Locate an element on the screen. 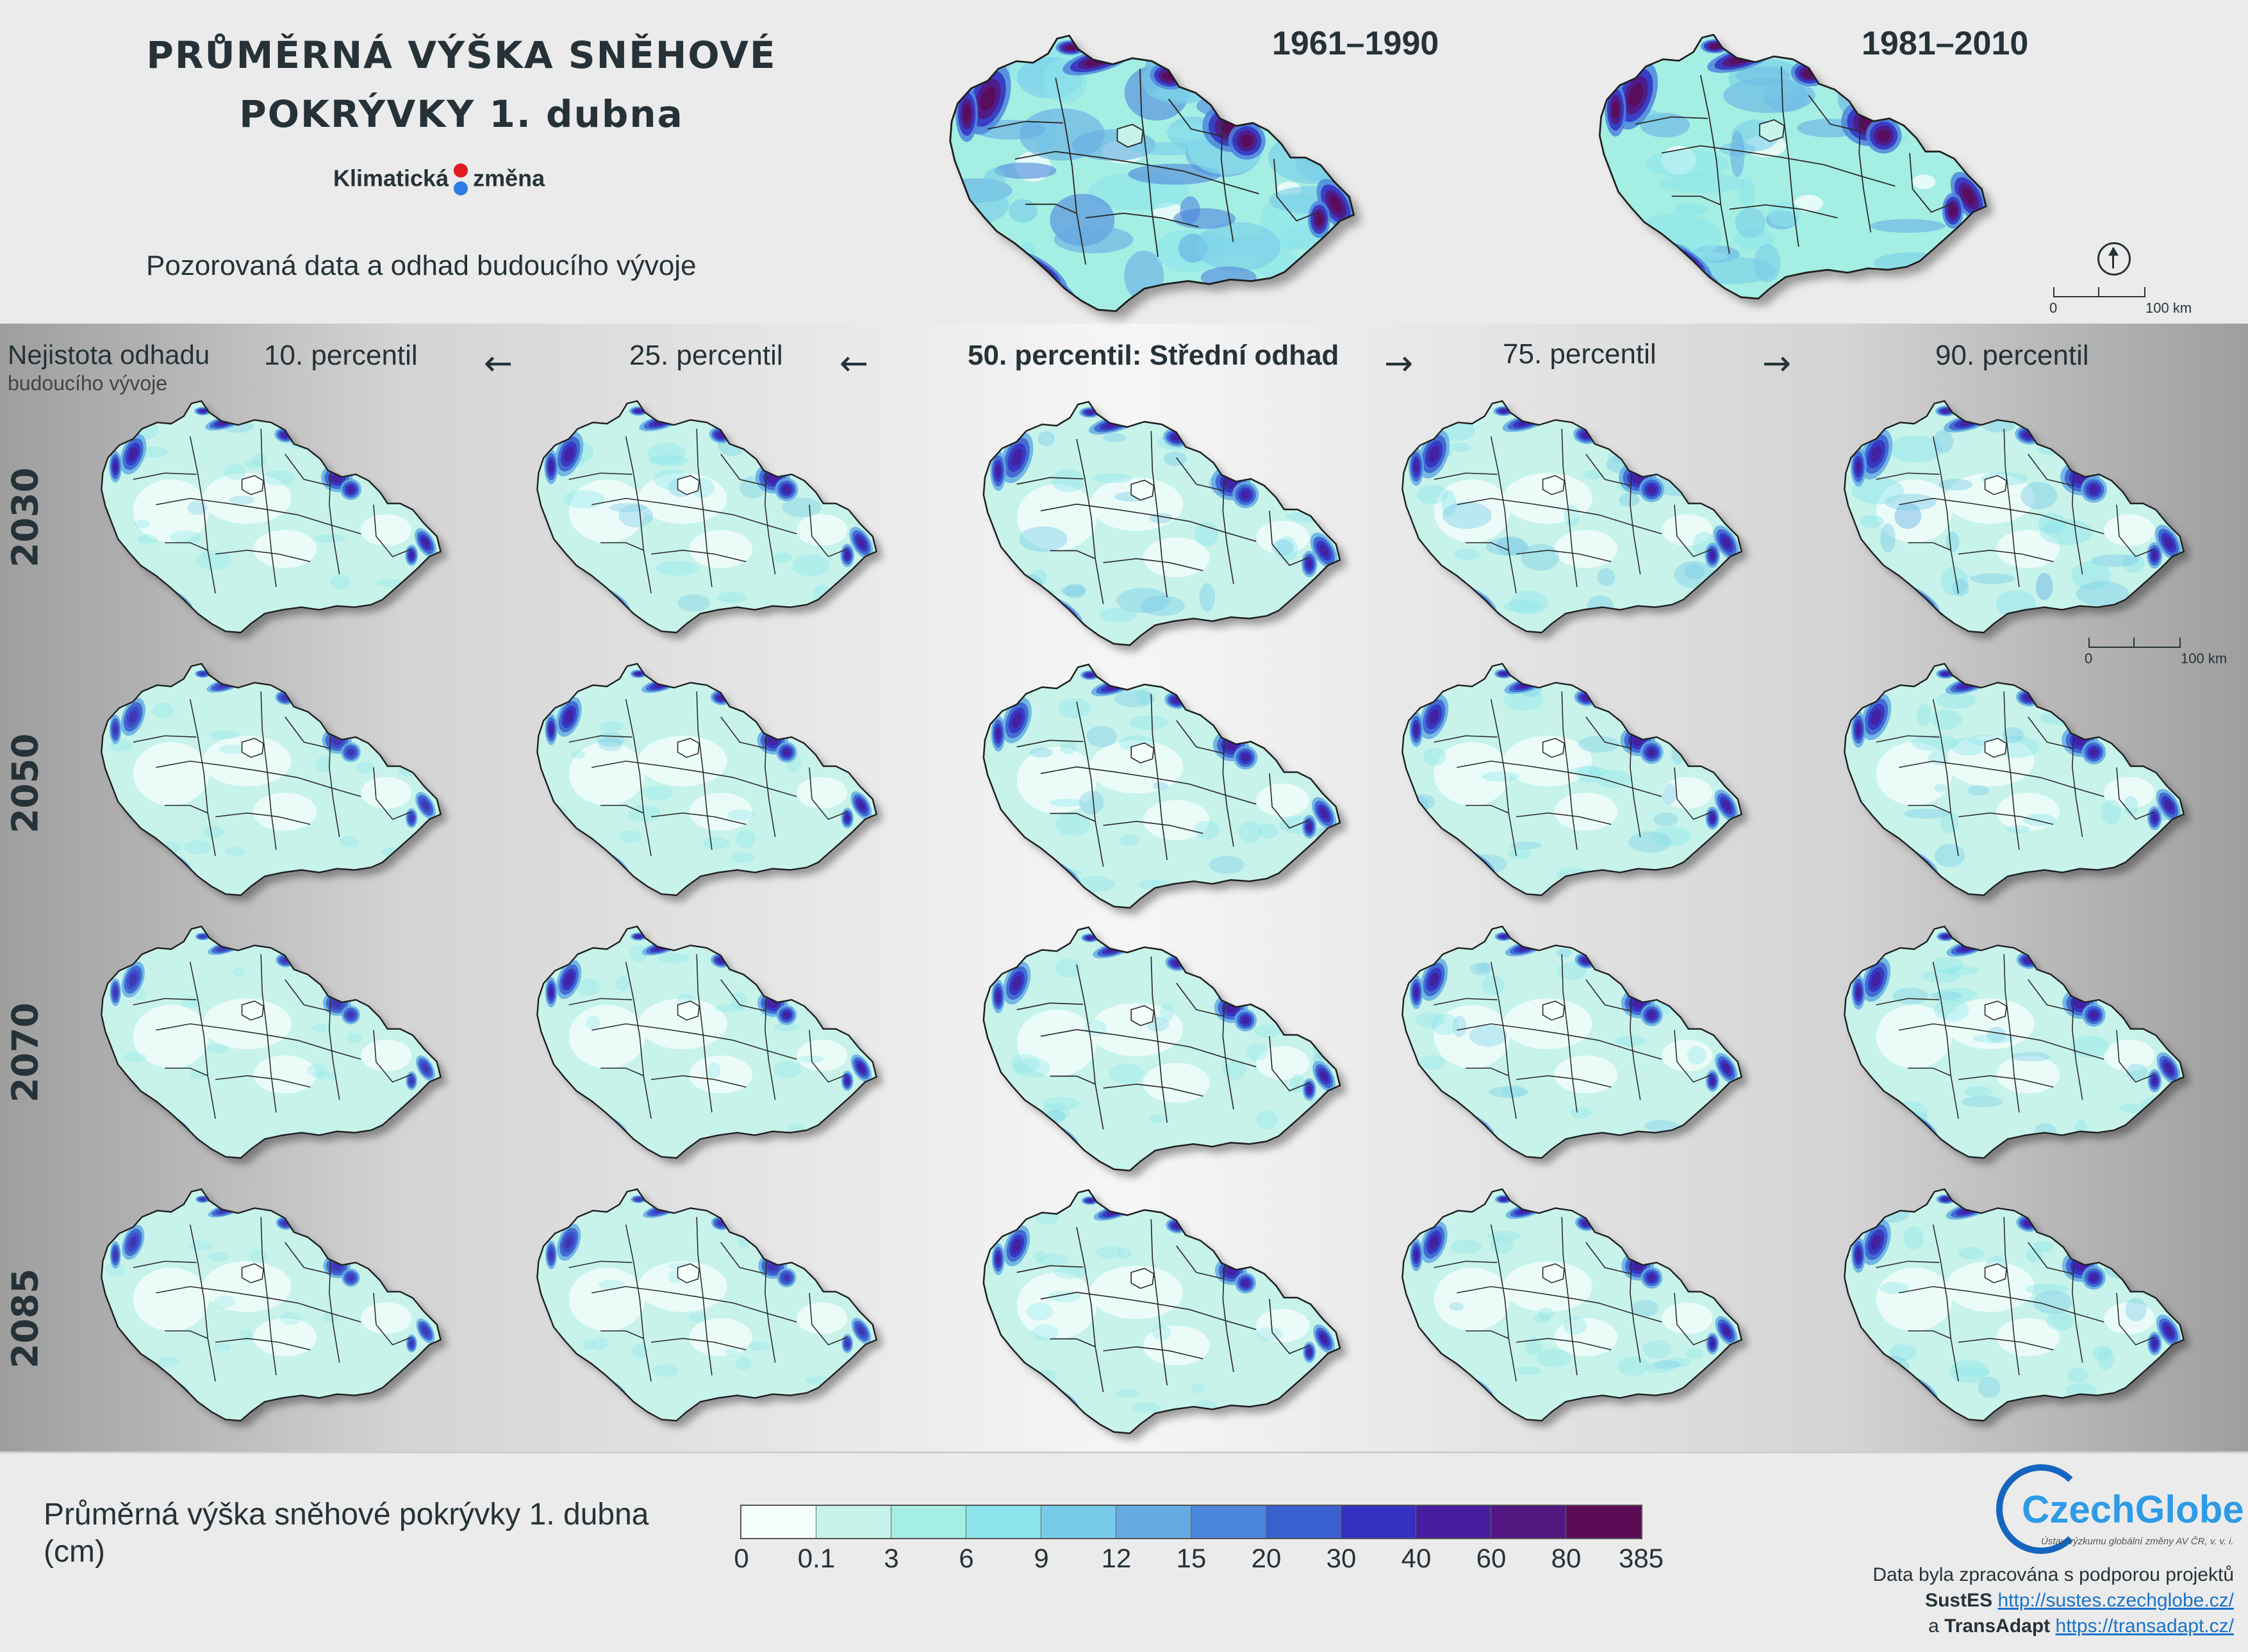 This screenshot has height=1652, width=2248. link-sustes: http://sustes.czechglobe.cz/ is located at coordinates (2115, 1600).